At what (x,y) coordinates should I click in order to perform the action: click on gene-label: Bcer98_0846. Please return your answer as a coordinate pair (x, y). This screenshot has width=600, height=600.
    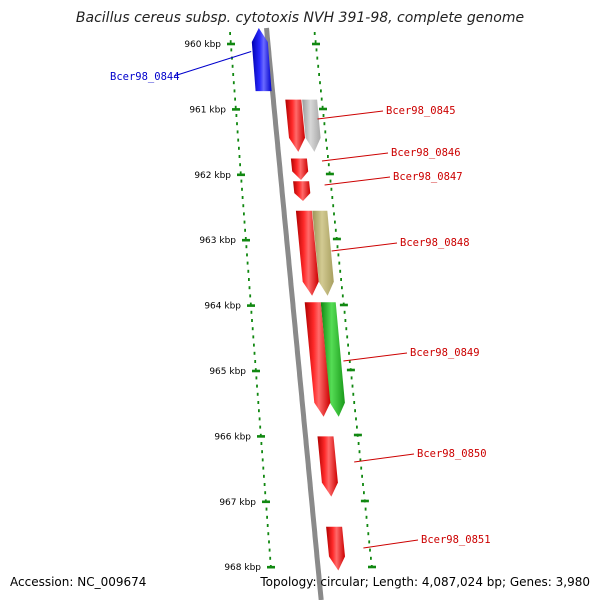
    Looking at the image, I should click on (426, 153).